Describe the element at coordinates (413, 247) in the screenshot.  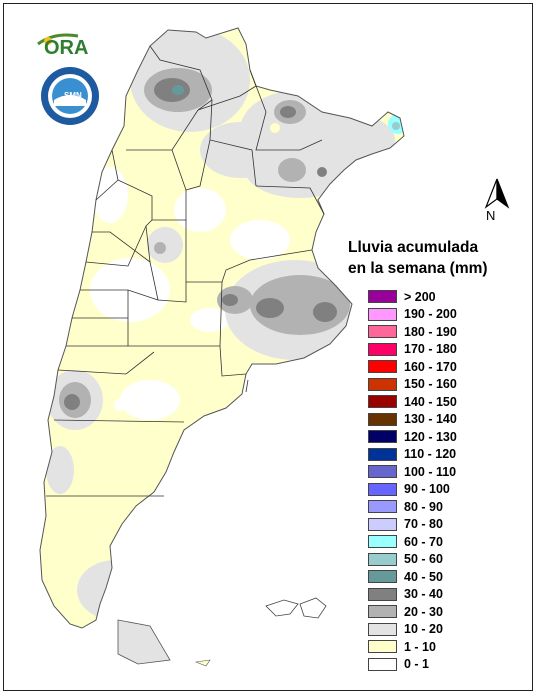
I see `legend-title-line1: Lluvia acumulada` at that location.